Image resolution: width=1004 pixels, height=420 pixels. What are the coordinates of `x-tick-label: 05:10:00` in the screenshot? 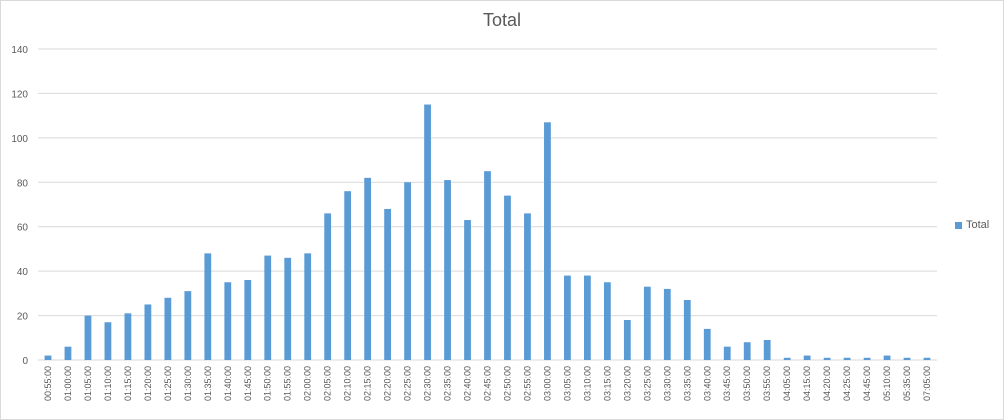 It's located at (887, 383).